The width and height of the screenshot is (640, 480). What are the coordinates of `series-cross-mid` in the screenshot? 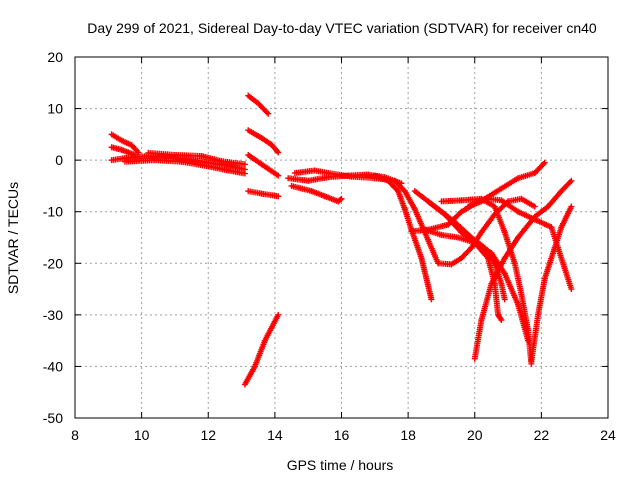 It's located at (459, 245).